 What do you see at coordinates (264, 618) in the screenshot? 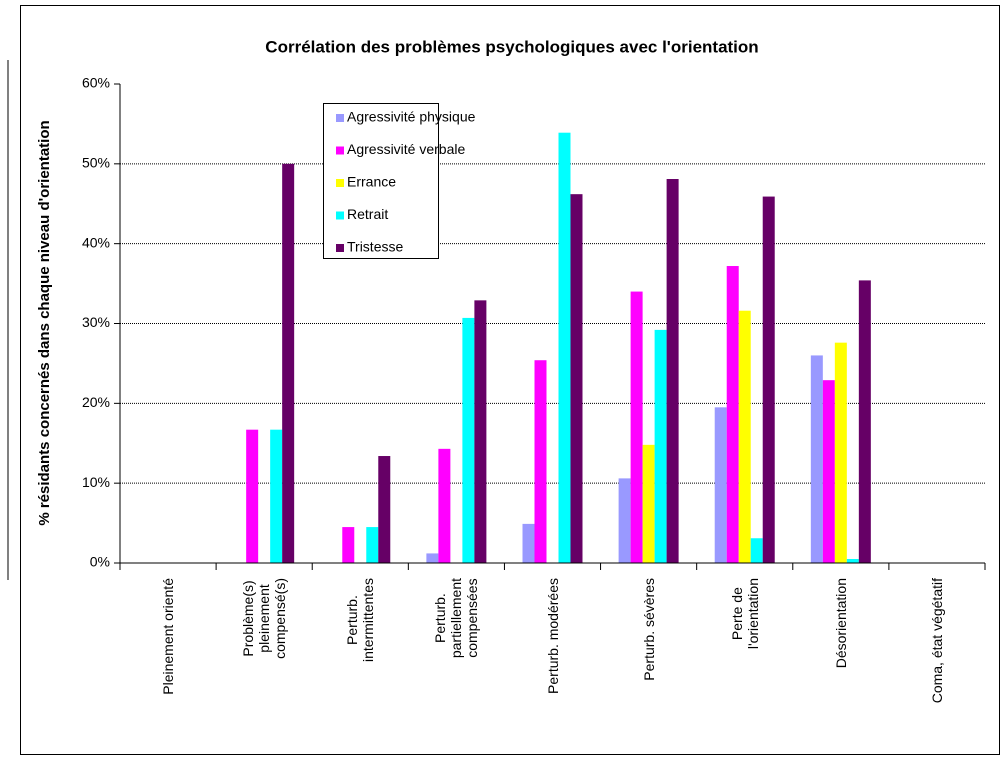
I see `x-tick-text: Problème(s) pleinement compensé(s)` at bounding box center [264, 618].